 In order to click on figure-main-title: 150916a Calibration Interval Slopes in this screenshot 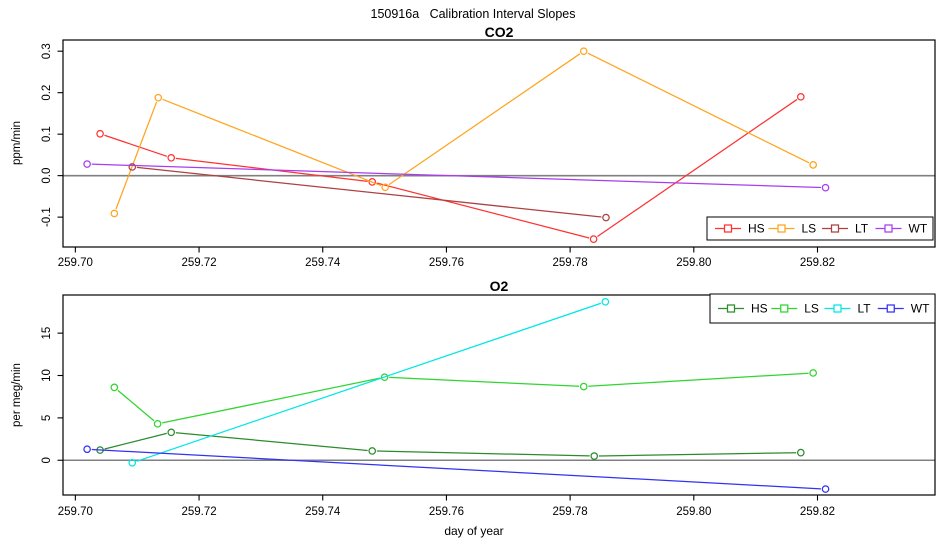, I will do `click(473, 14)`.